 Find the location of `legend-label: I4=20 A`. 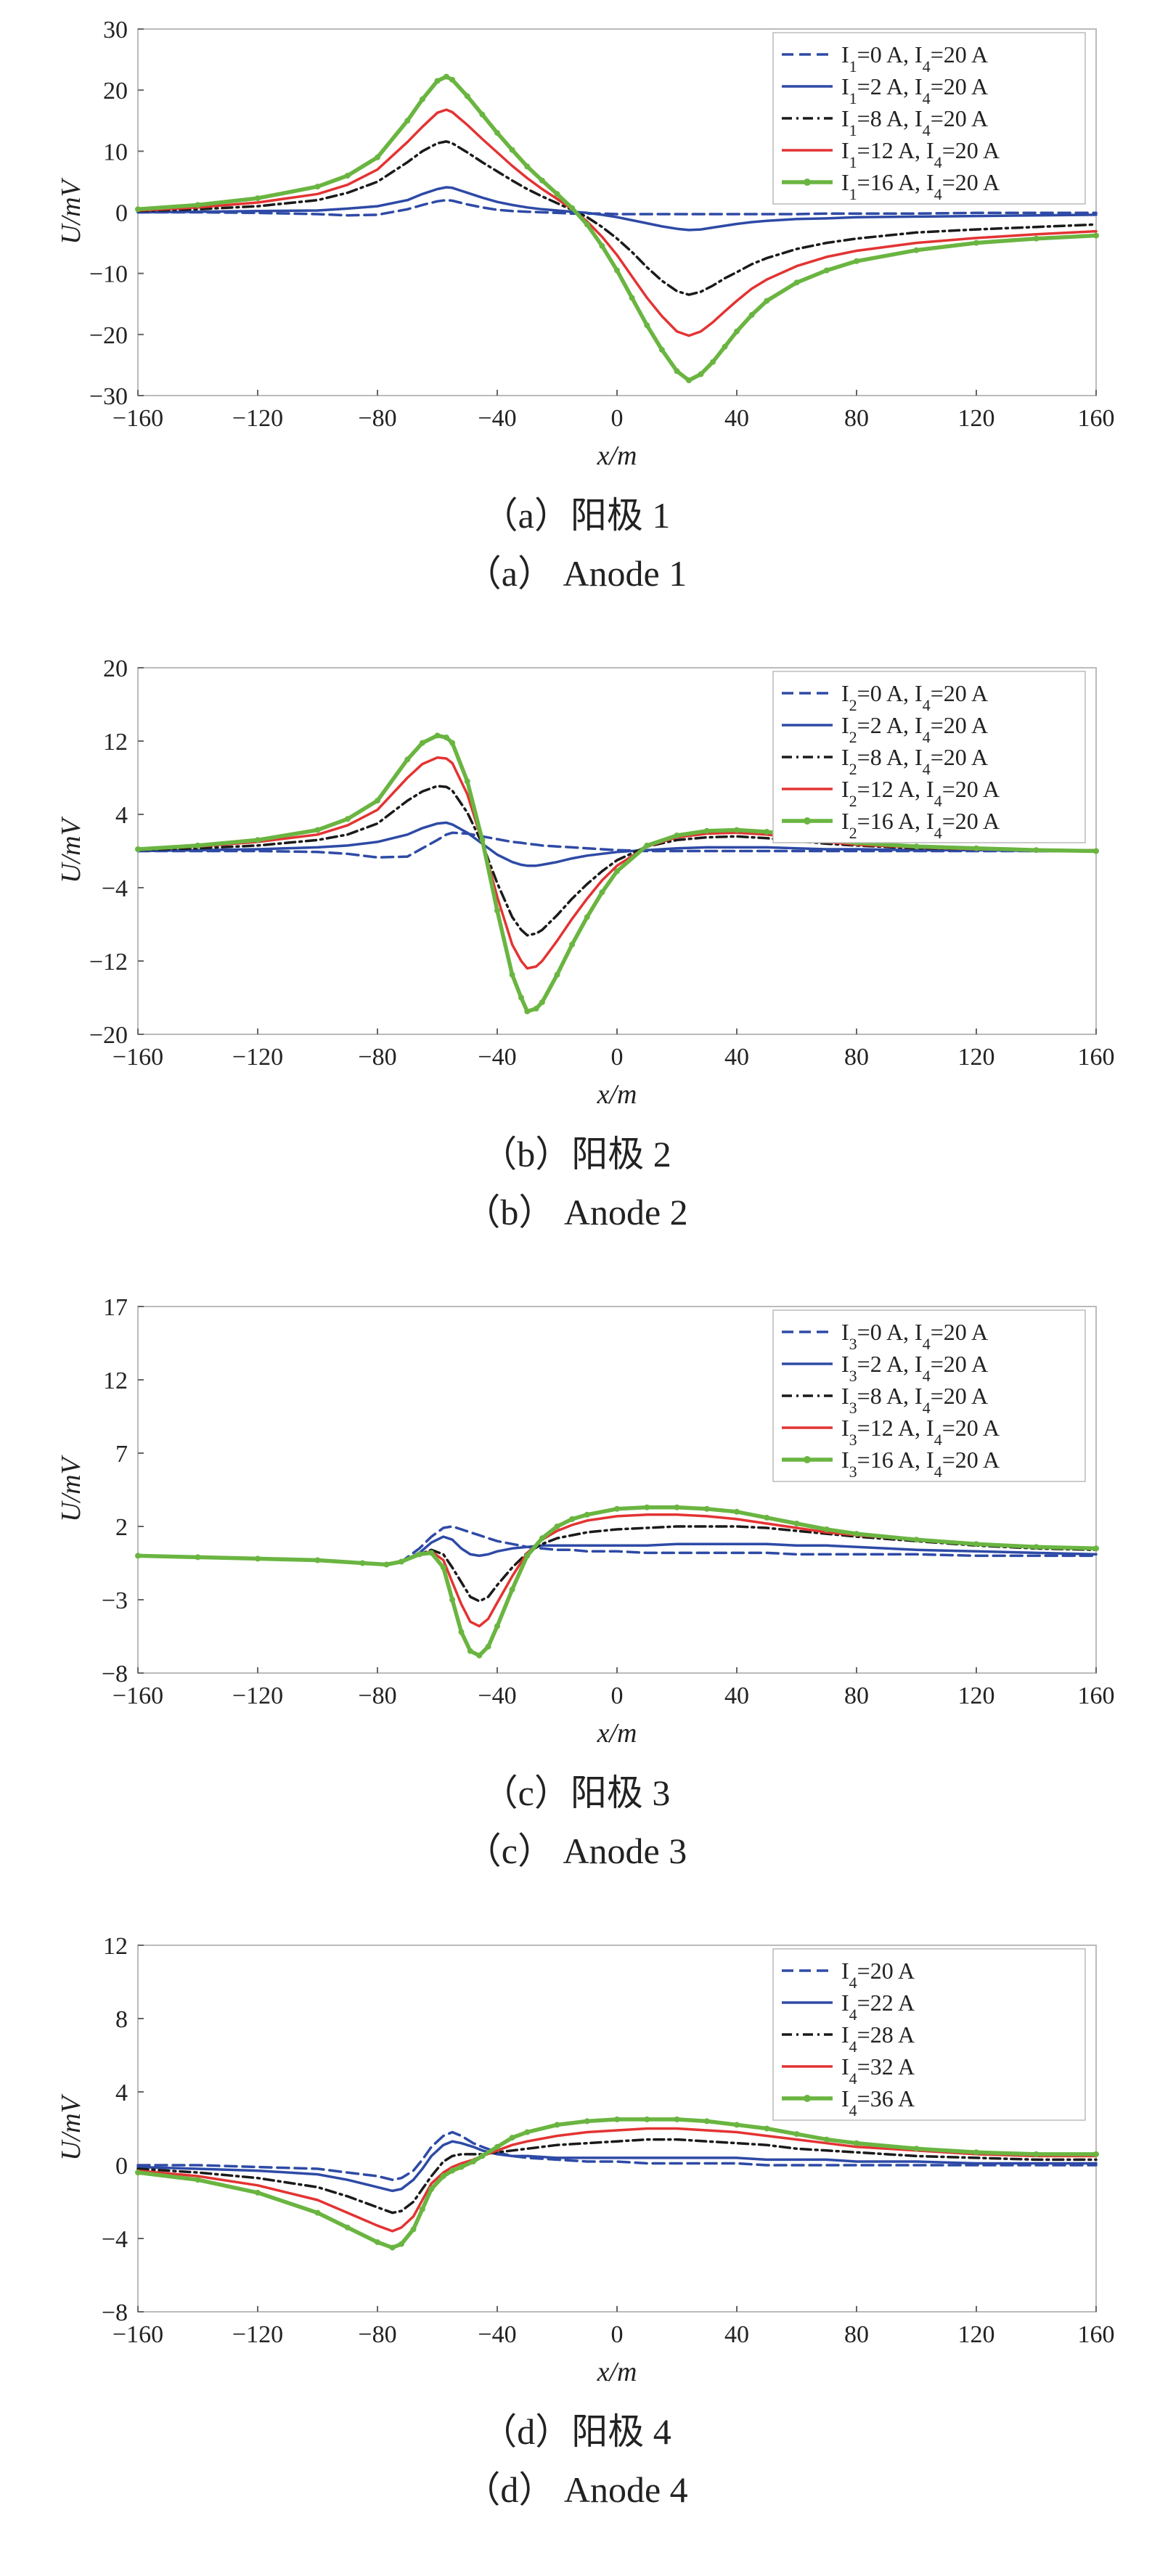

legend-label: I4=20 A is located at coordinates (878, 1975).